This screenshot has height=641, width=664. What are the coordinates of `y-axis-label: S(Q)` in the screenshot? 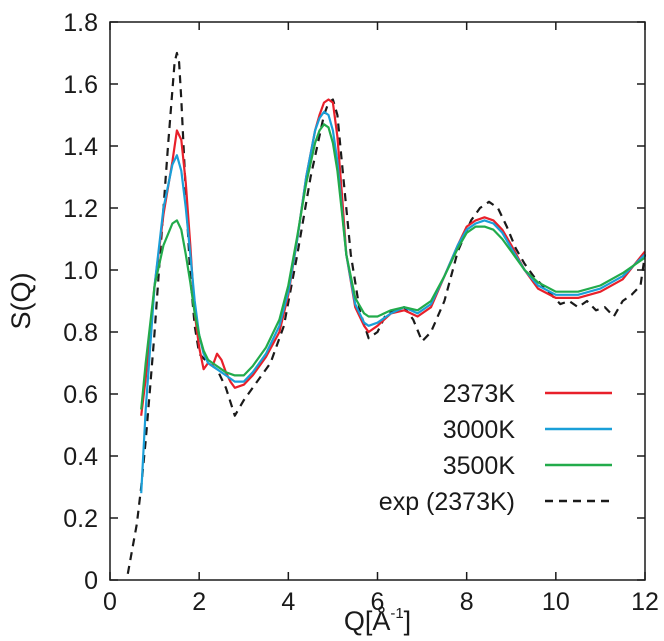 It's located at (21, 301).